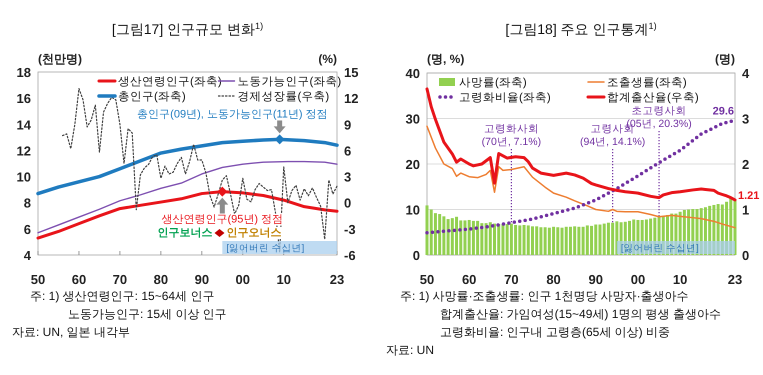 The height and width of the screenshot is (375, 763). What do you see at coordinates (232, 114) in the screenshot?
I see `annotation: 총인구(09년), 노동가능인구(11년) 정점` at bounding box center [232, 114].